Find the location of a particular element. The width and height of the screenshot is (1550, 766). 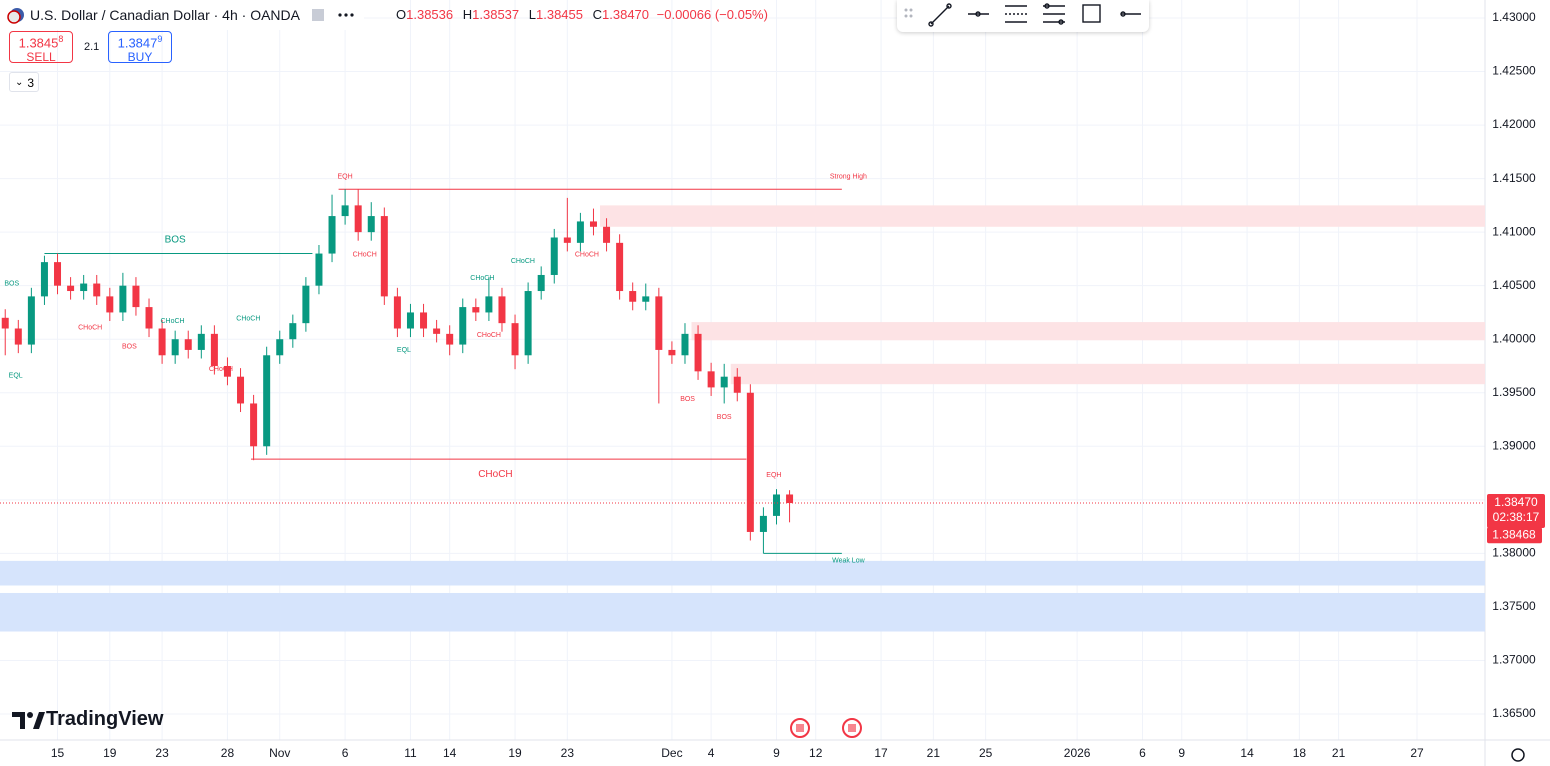

ohlc-label: C is located at coordinates (597, 14).